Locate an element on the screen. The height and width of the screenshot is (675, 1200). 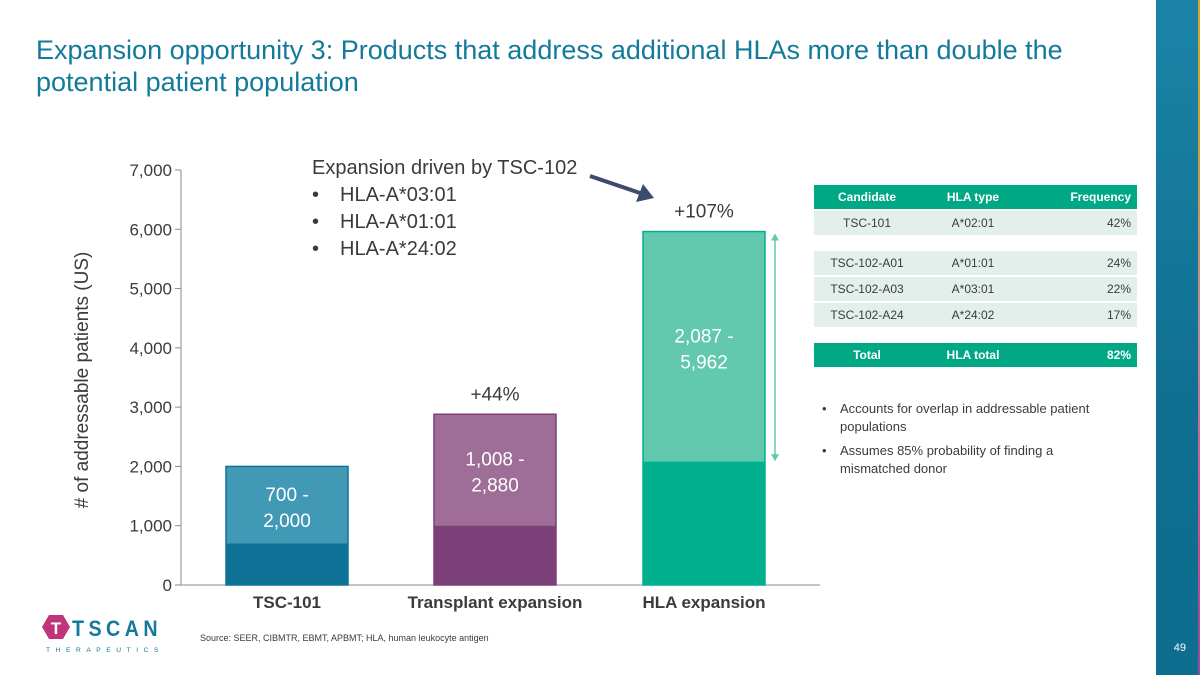
table-cell: TSC-102-A03 is located at coordinates (867, 288).